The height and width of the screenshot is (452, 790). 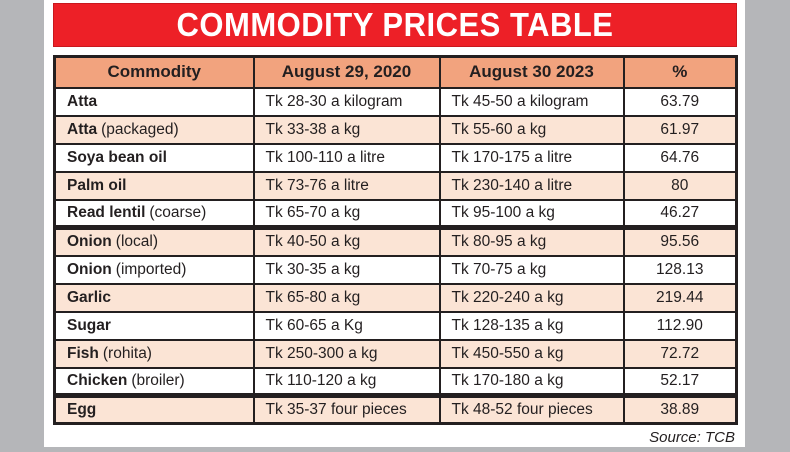 I want to click on commodity-cell: Palm oil, so click(x=154, y=185).